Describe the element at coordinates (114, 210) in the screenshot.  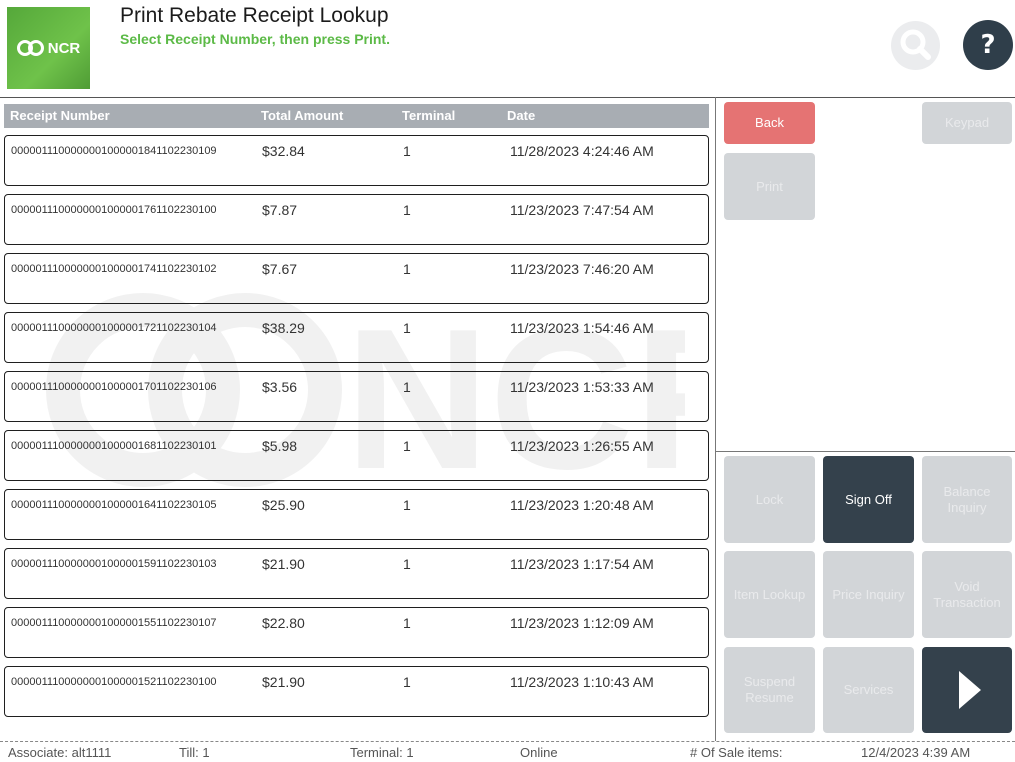
I see `receipt-number: 0000011100000001000001761102230100` at that location.